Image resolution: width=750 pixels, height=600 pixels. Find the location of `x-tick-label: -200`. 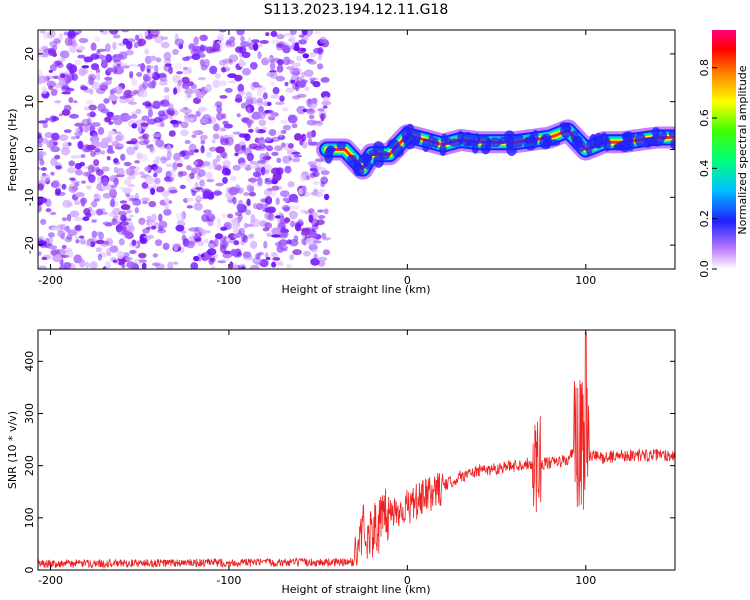

x-tick-label: -200 is located at coordinates (50, 280).